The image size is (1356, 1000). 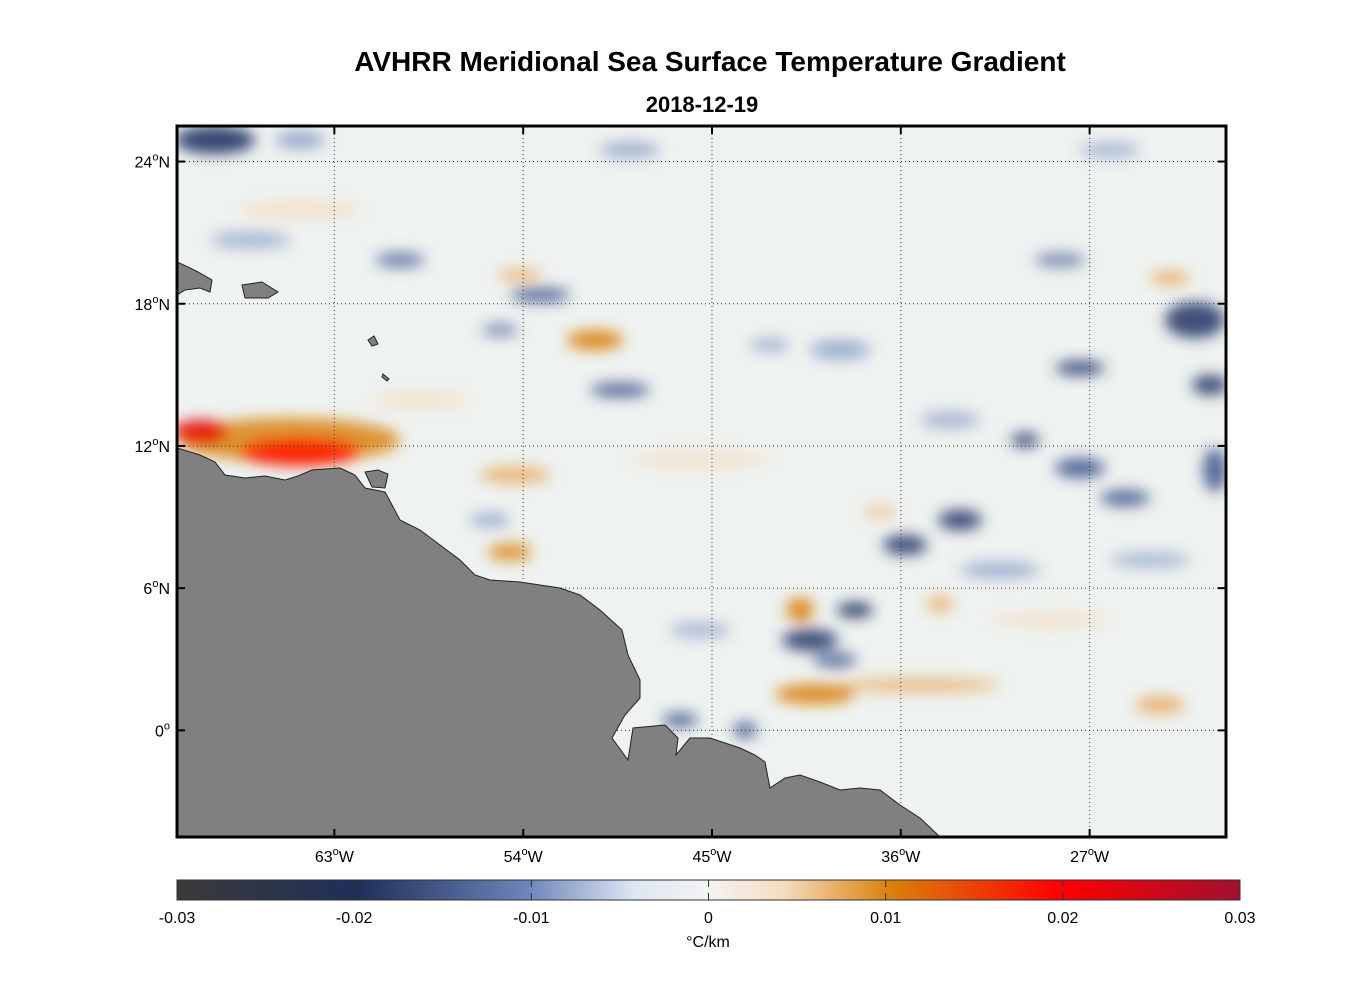 I want to click on colorbar-tick-label: -0.03, so click(x=177, y=918).